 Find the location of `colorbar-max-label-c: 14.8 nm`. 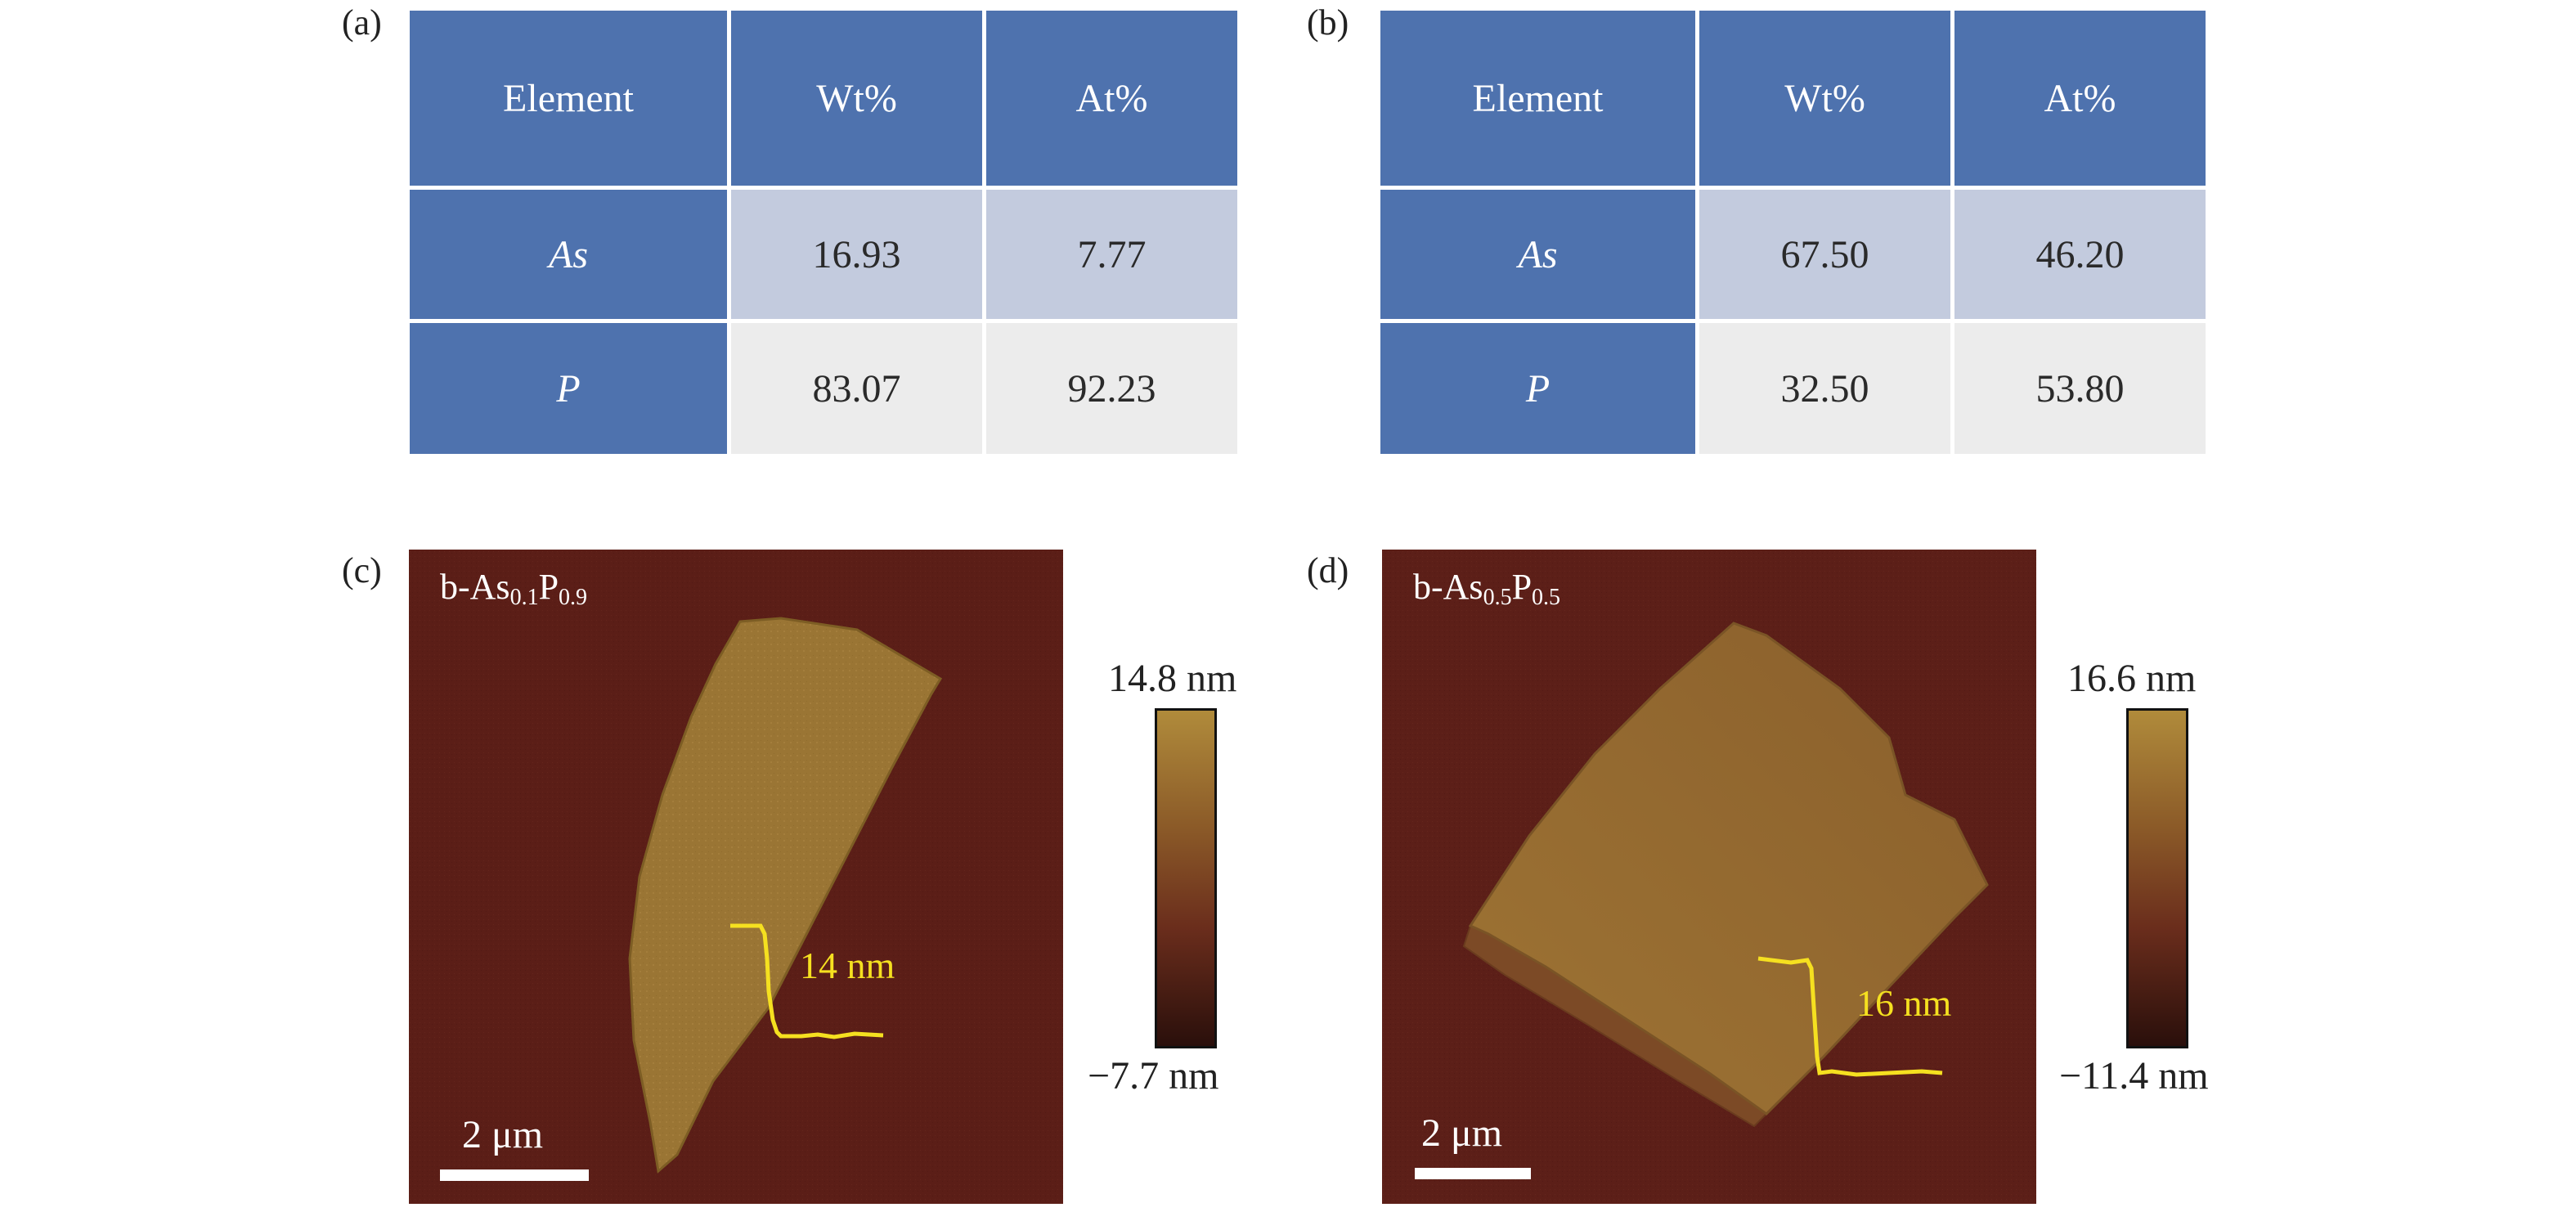

colorbar-max-label-c: 14.8 nm is located at coordinates (1172, 678).